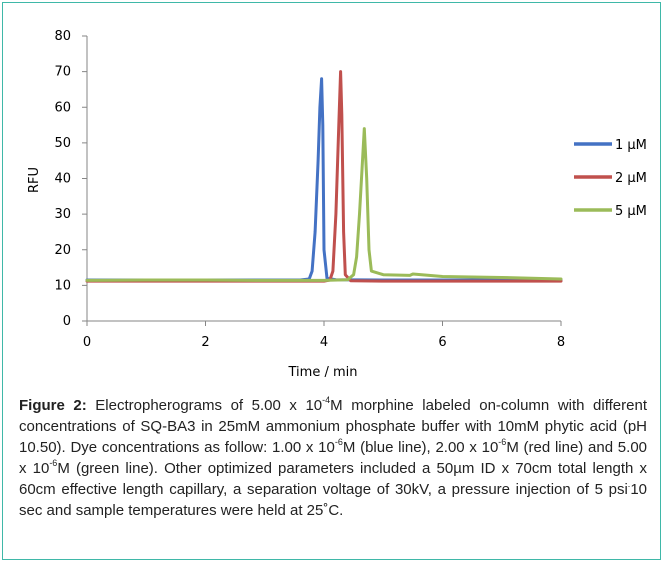 The width and height of the screenshot is (665, 564). Describe the element at coordinates (610, 178) in the screenshot. I see `chart-legend: 1 µM 2 µM 5 µM` at that location.